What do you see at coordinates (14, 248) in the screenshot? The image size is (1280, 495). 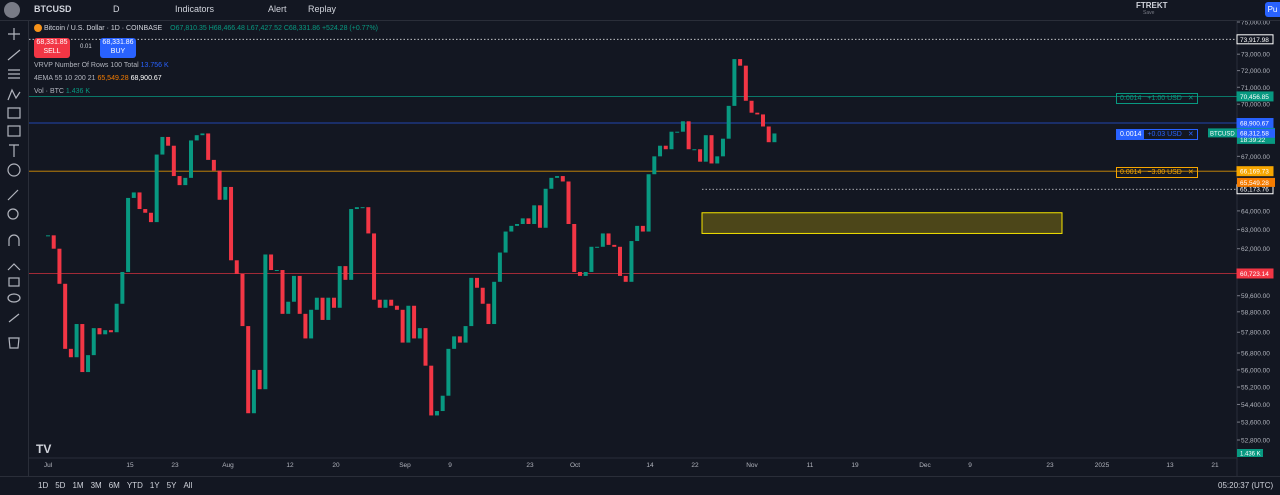 I see `drawing-toolbar` at bounding box center [14, 248].